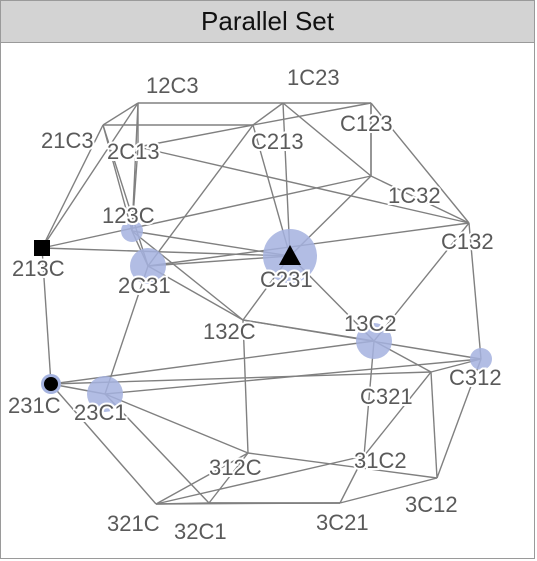  Describe the element at coordinates (200, 195) in the screenshot. I see `edge-C213-2C31` at that location.